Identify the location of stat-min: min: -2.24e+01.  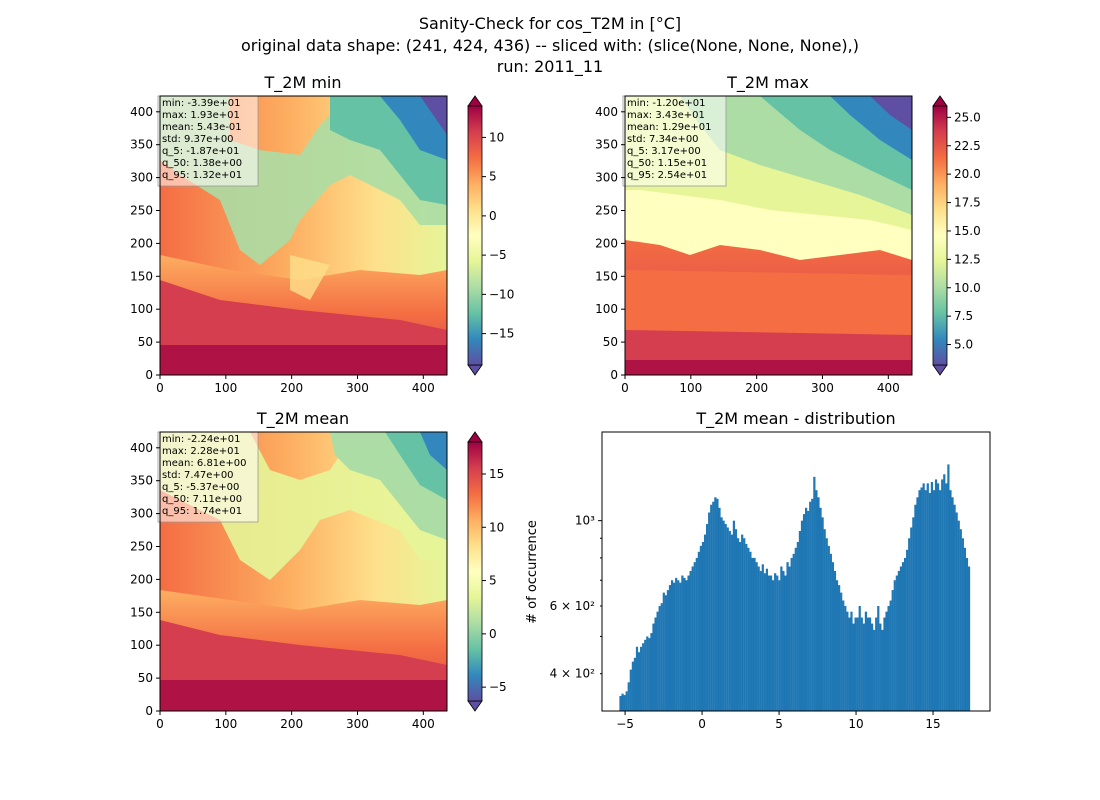
(201, 439).